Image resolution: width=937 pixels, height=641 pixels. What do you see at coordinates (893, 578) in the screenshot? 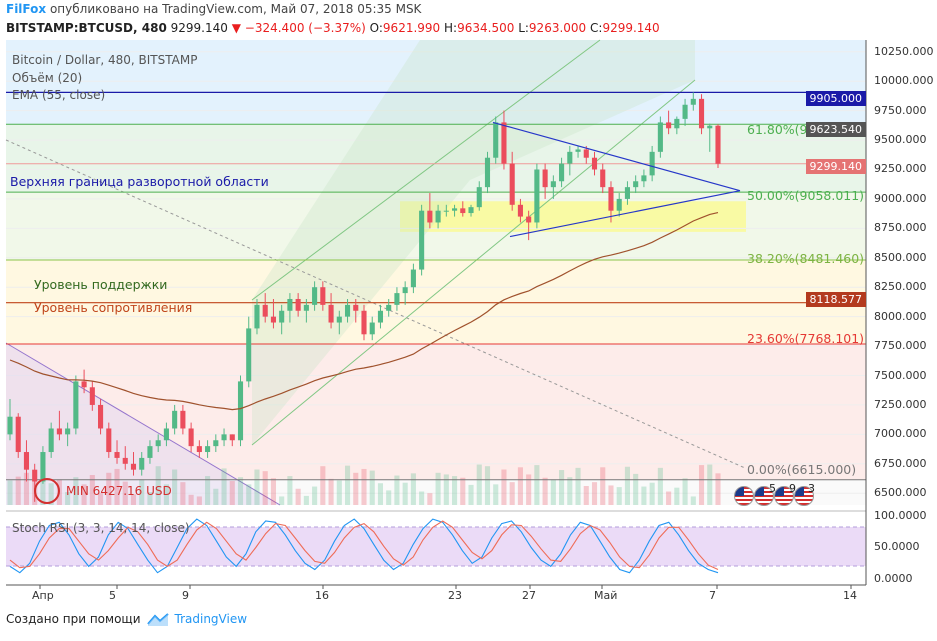
I see `stoch-tick-label: 0.0000` at bounding box center [893, 578].